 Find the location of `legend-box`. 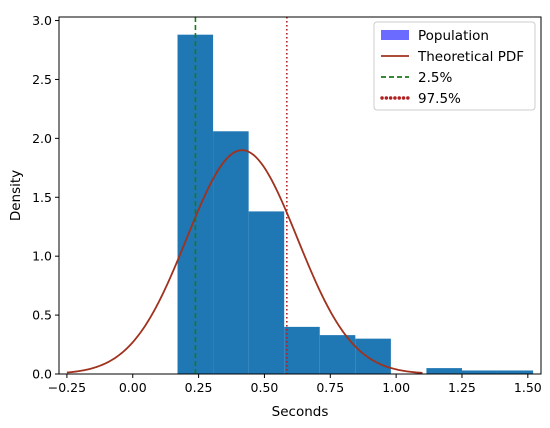

legend-box is located at coordinates (454, 66).